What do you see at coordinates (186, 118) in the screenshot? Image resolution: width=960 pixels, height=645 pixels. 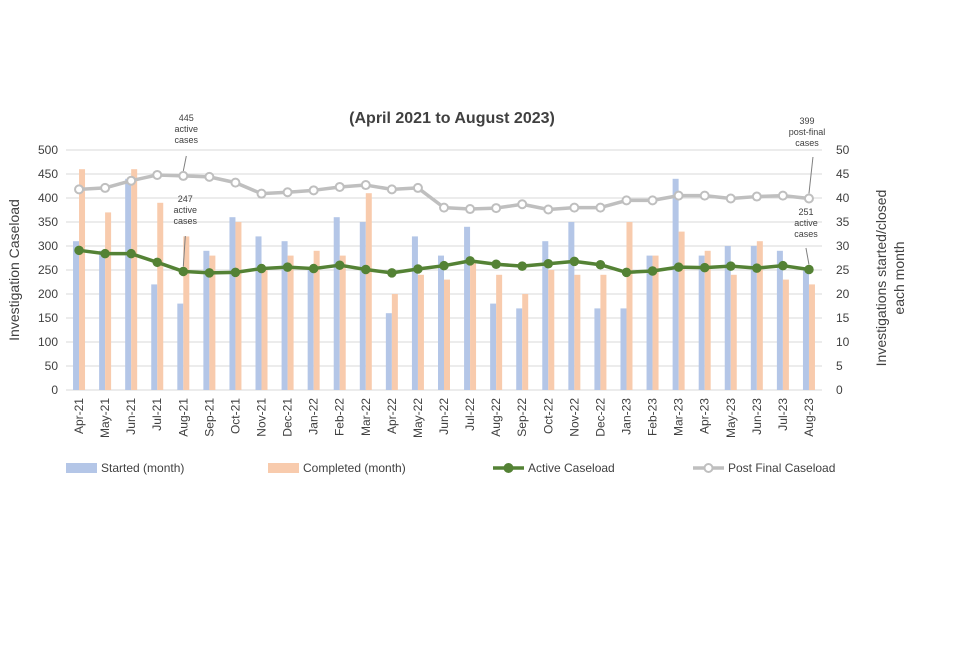 I see `annotation-line: 445` at bounding box center [186, 118].